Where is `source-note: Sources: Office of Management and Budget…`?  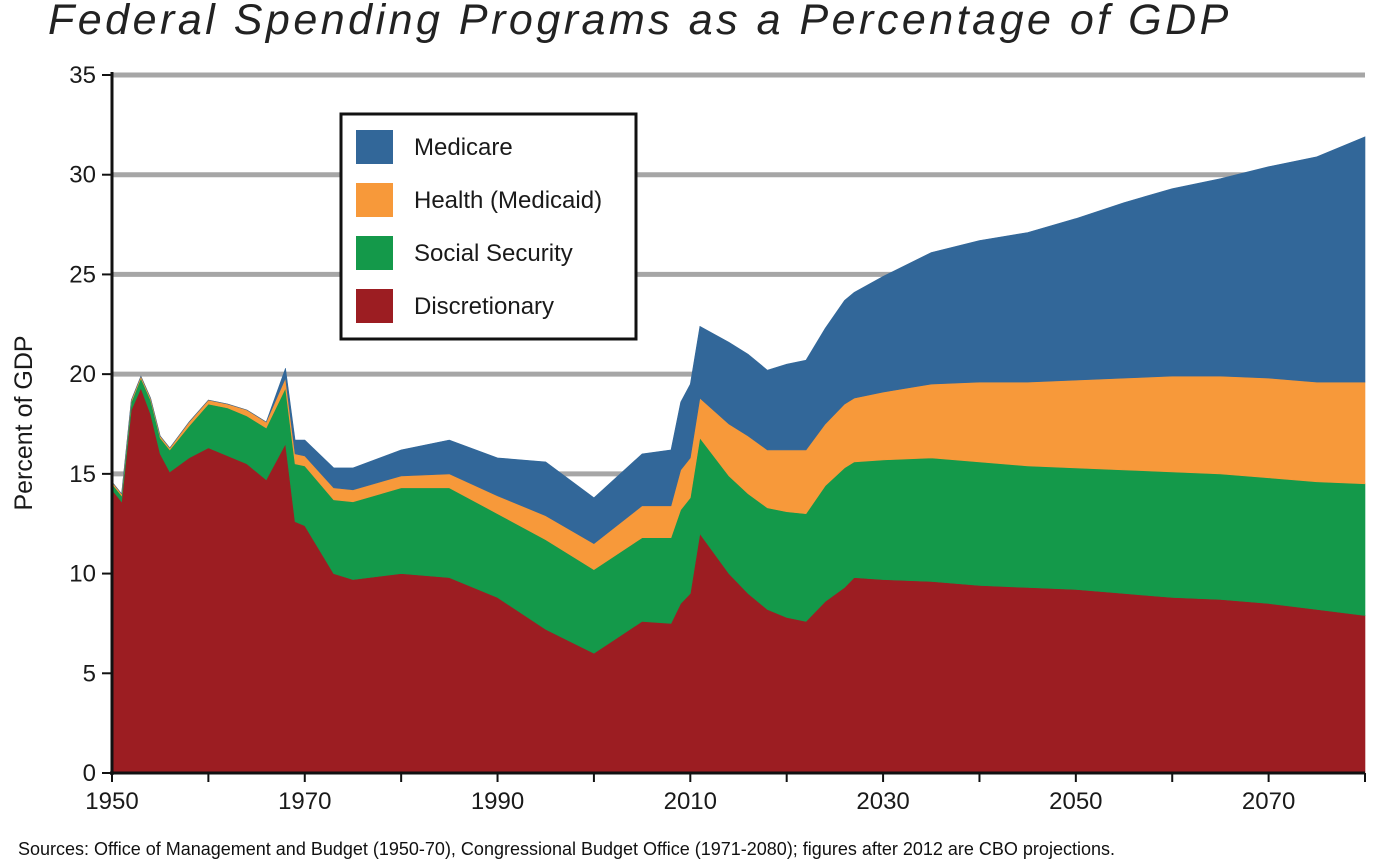
source-note: Sources: Office of Management and Budget… is located at coordinates (566, 849).